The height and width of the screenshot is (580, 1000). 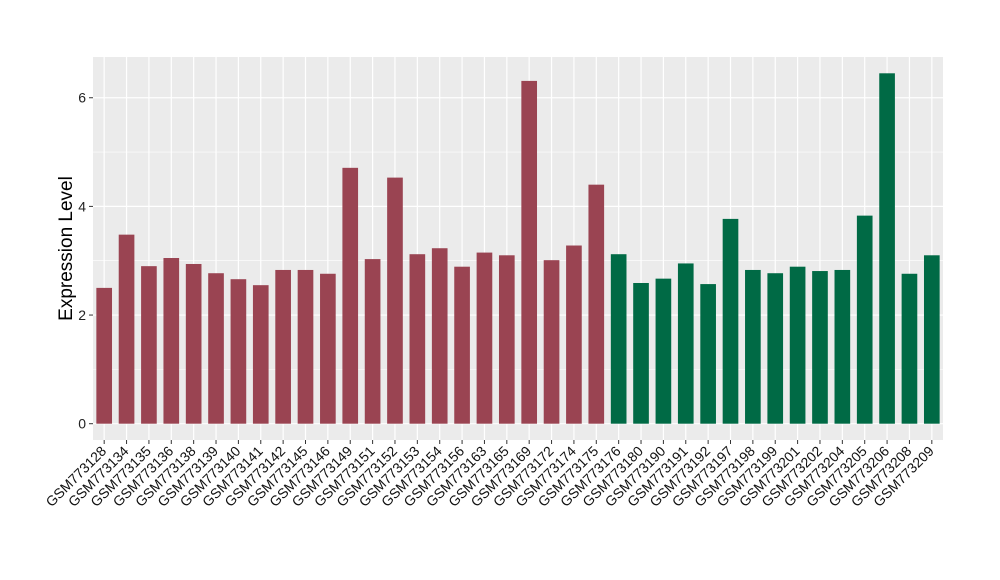 What do you see at coordinates (238, 351) in the screenshot?
I see `bar-GSM773140` at bounding box center [238, 351].